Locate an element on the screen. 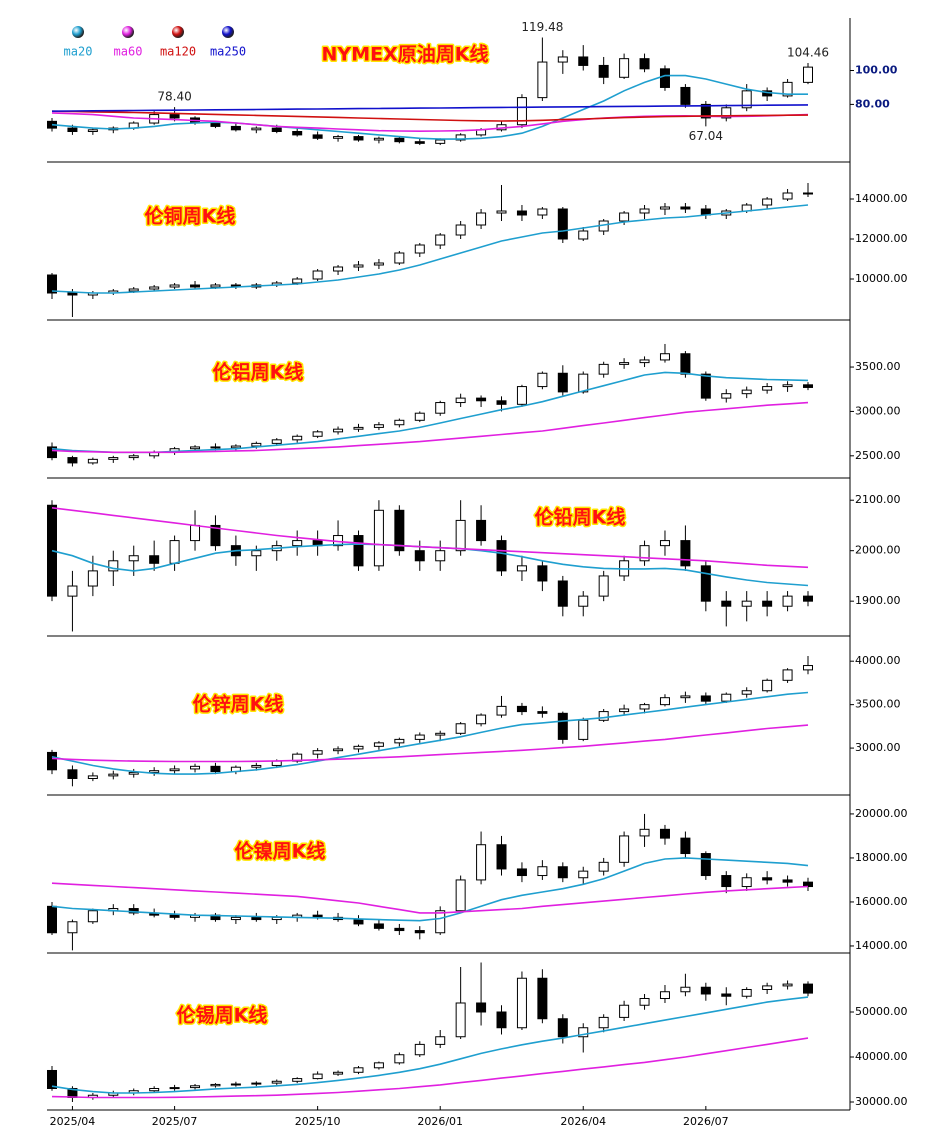  y-tick-label: 10000.00 is located at coordinates (881, 278).